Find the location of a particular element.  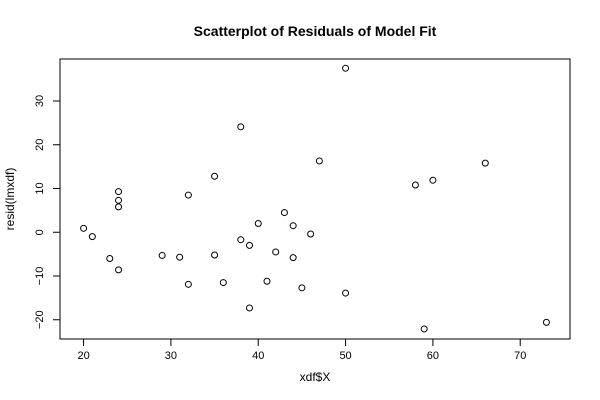

y-tick-label-5: 30 is located at coordinates (40, 101).